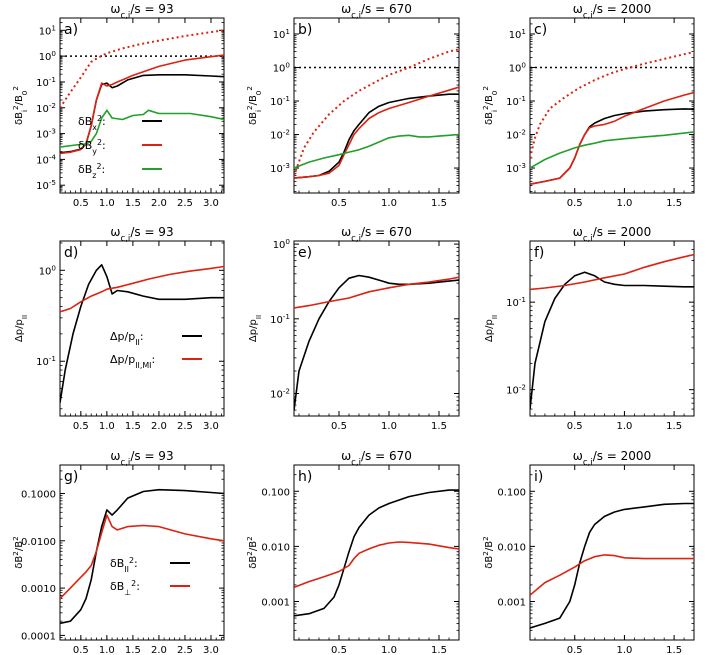  Describe the element at coordinates (511, 602) in the screenshot. I see `y-tick-label: 0.001` at that location.